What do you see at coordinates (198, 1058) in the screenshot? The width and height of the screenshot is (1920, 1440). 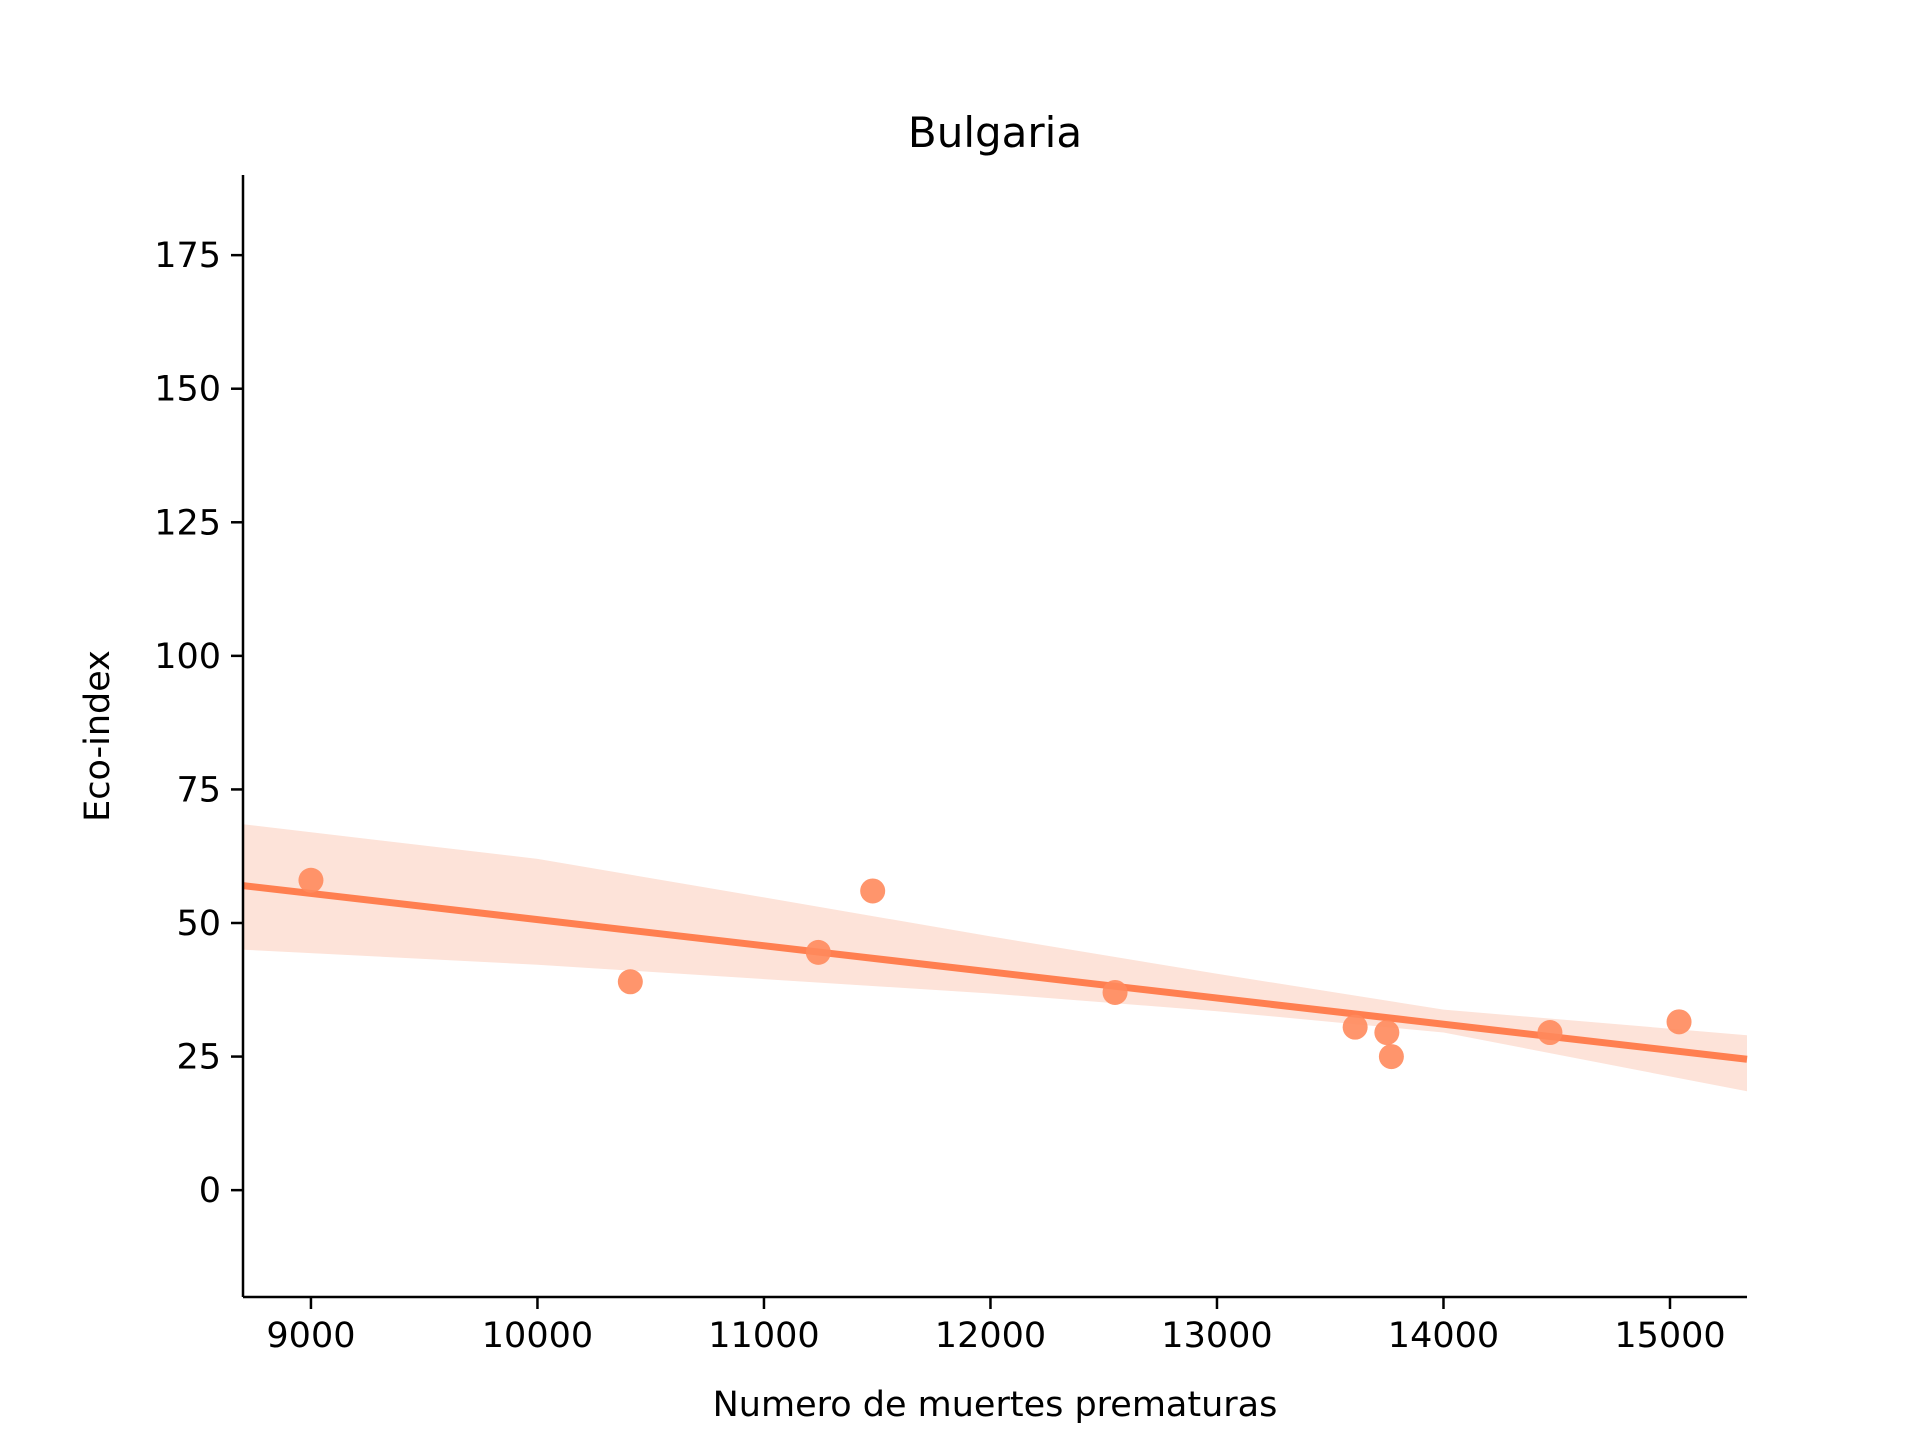 I see `y-tick-label: 25` at bounding box center [198, 1058].